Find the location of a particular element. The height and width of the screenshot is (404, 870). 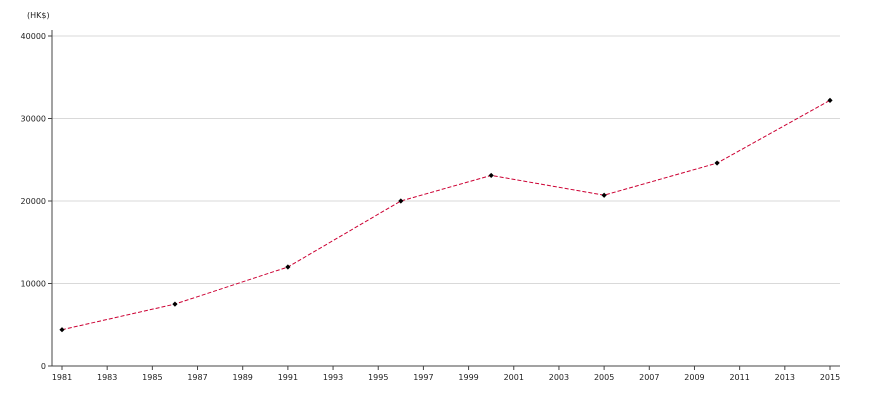

x-tick-label: 2009 is located at coordinates (694, 377).